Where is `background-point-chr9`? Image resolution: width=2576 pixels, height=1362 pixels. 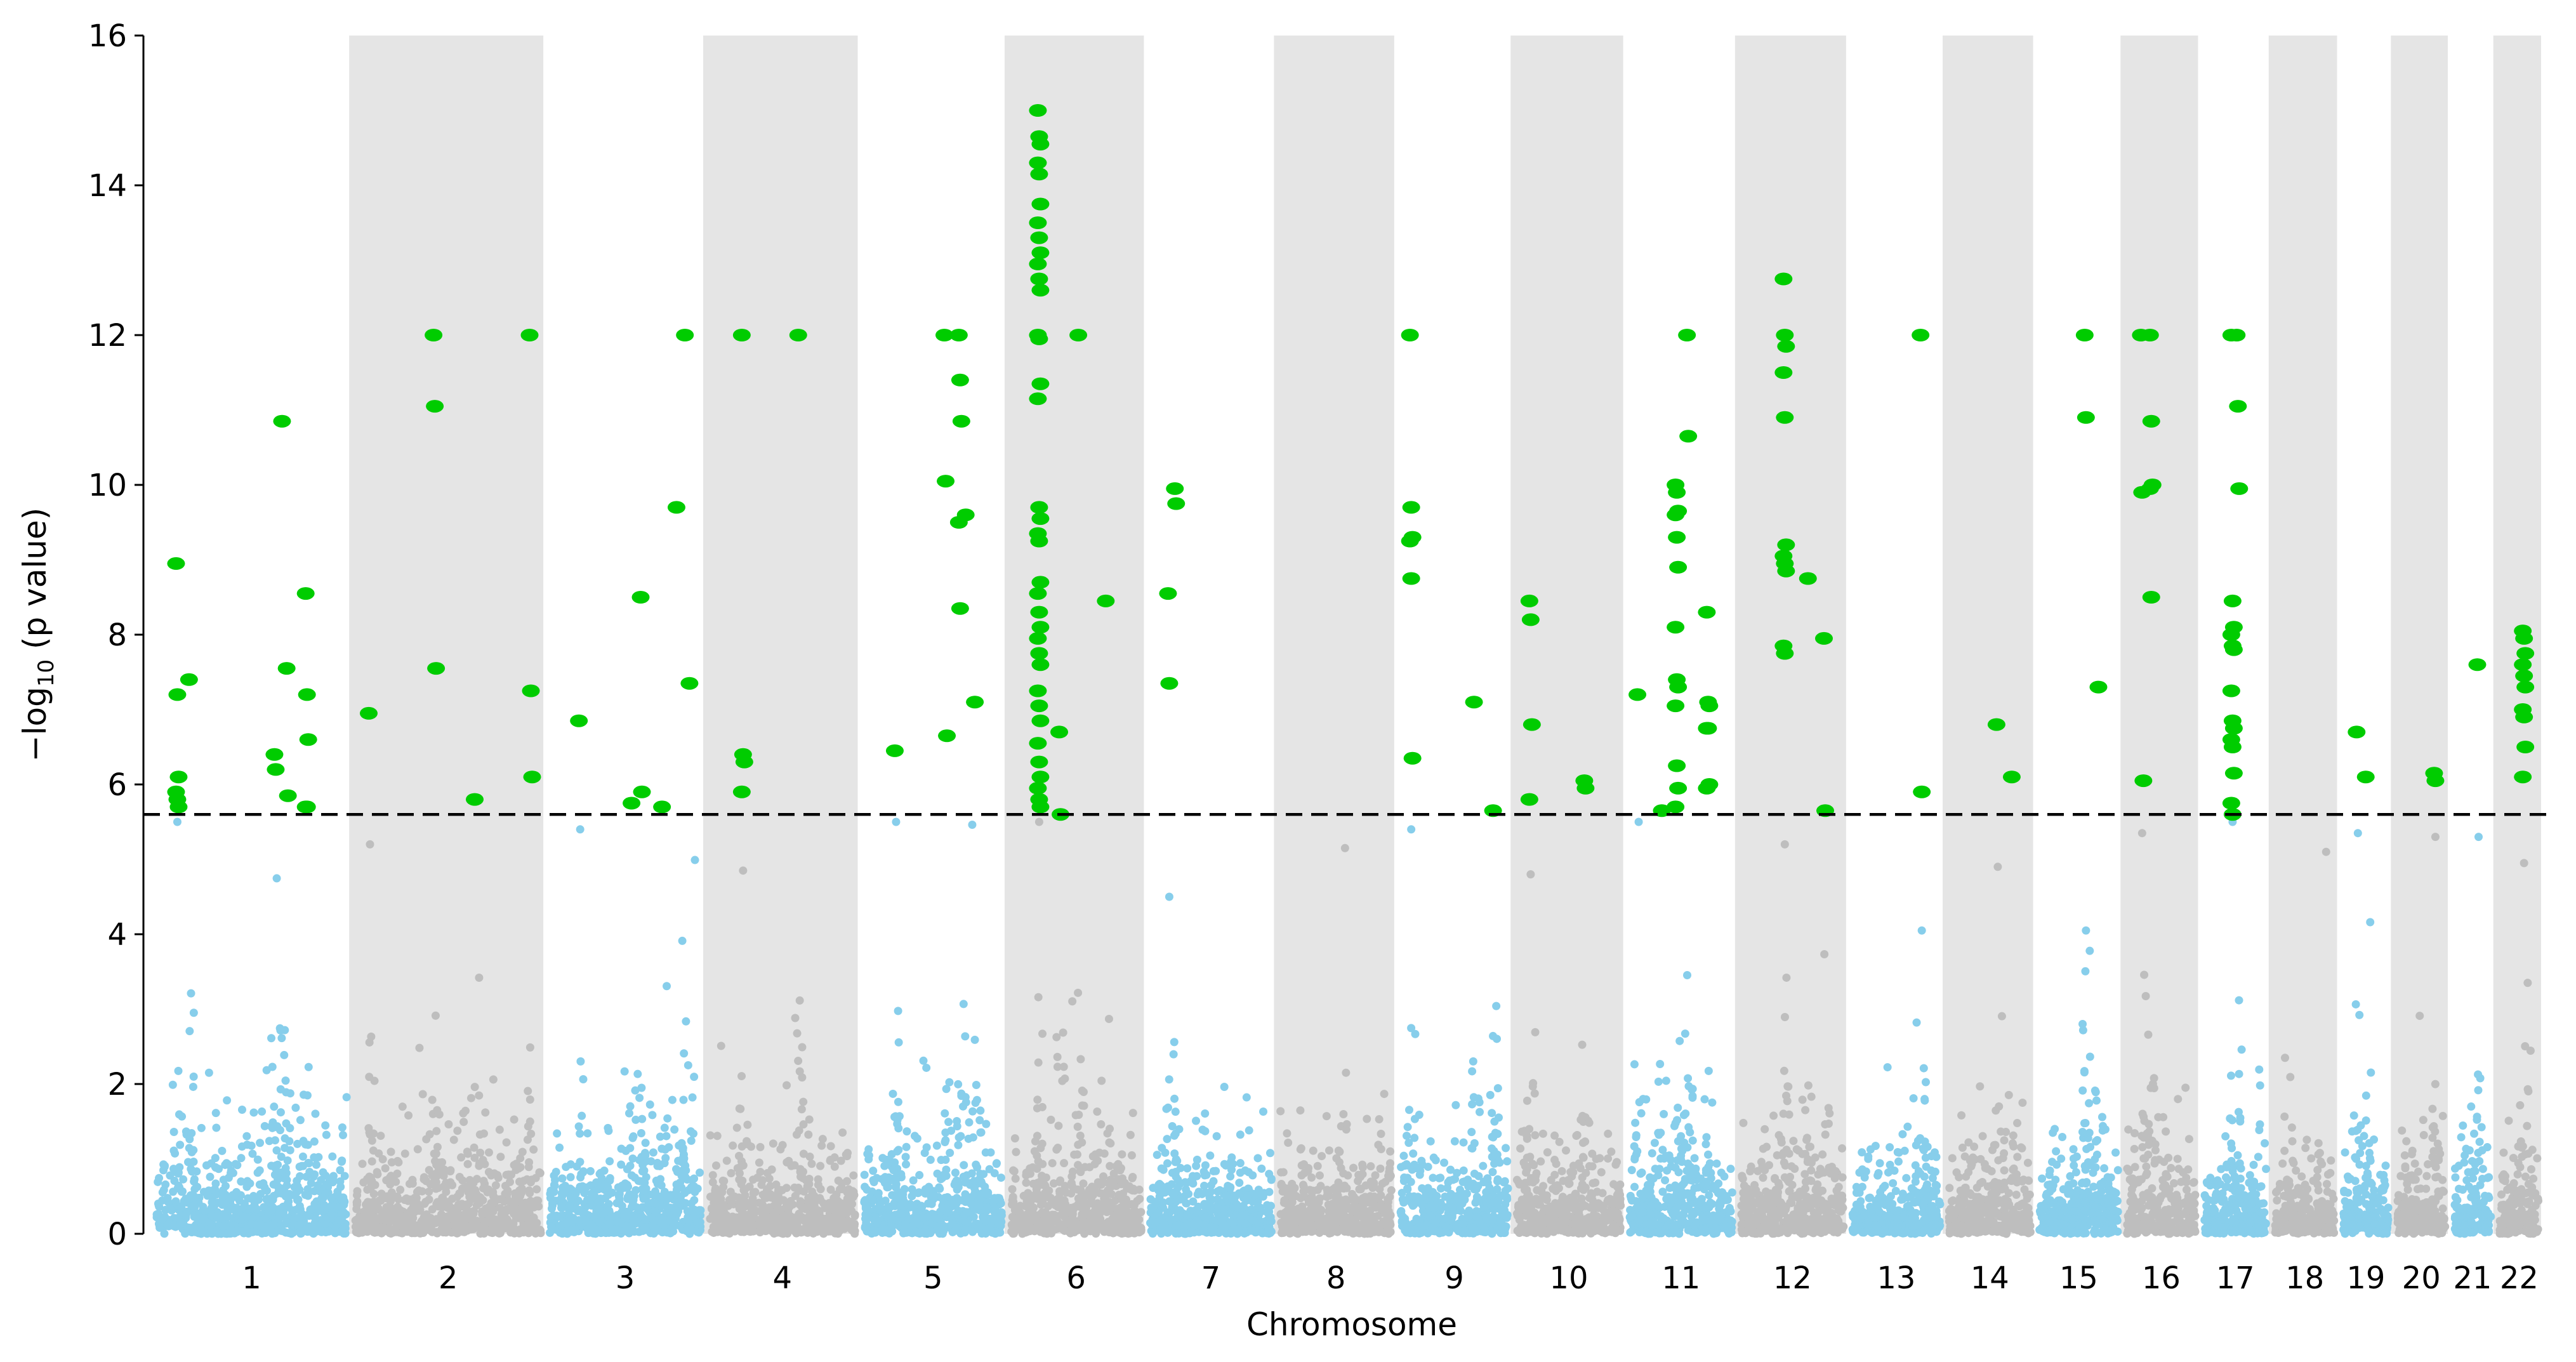
background-point-chr9 is located at coordinates (1411, 829).